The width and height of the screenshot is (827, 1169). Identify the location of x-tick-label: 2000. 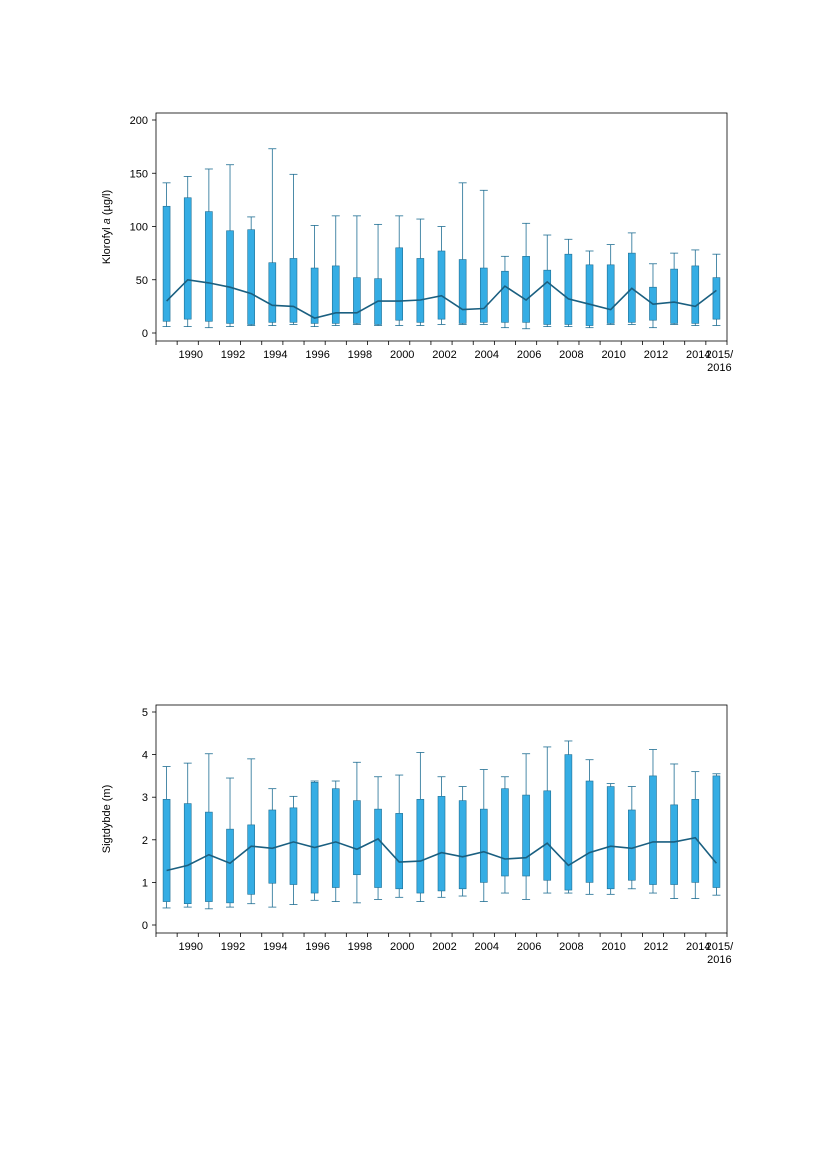
(402, 355).